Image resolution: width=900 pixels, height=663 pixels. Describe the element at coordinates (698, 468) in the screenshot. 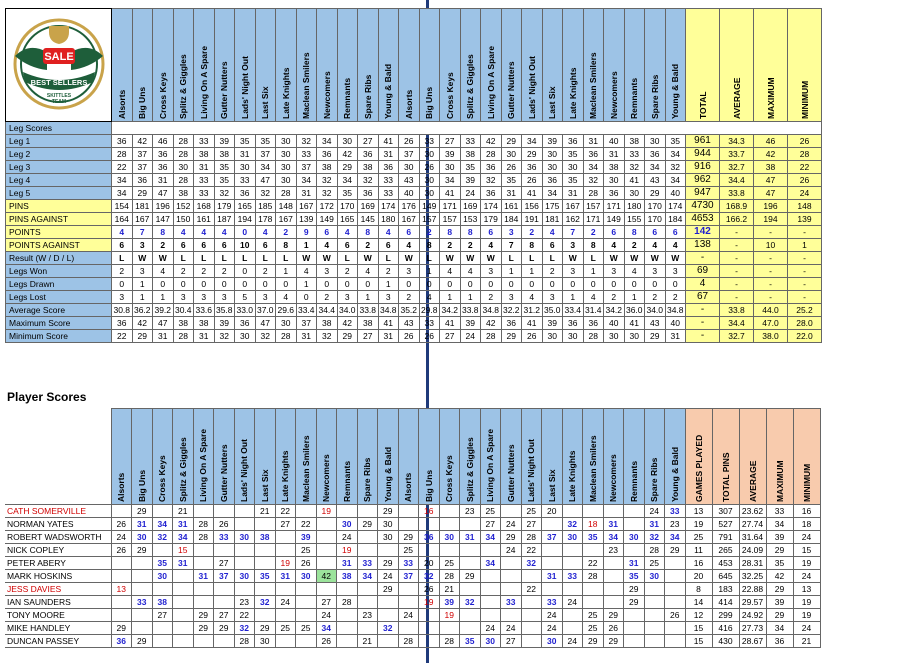

I see `summary-header-label: GAMES PLAYED` at that location.